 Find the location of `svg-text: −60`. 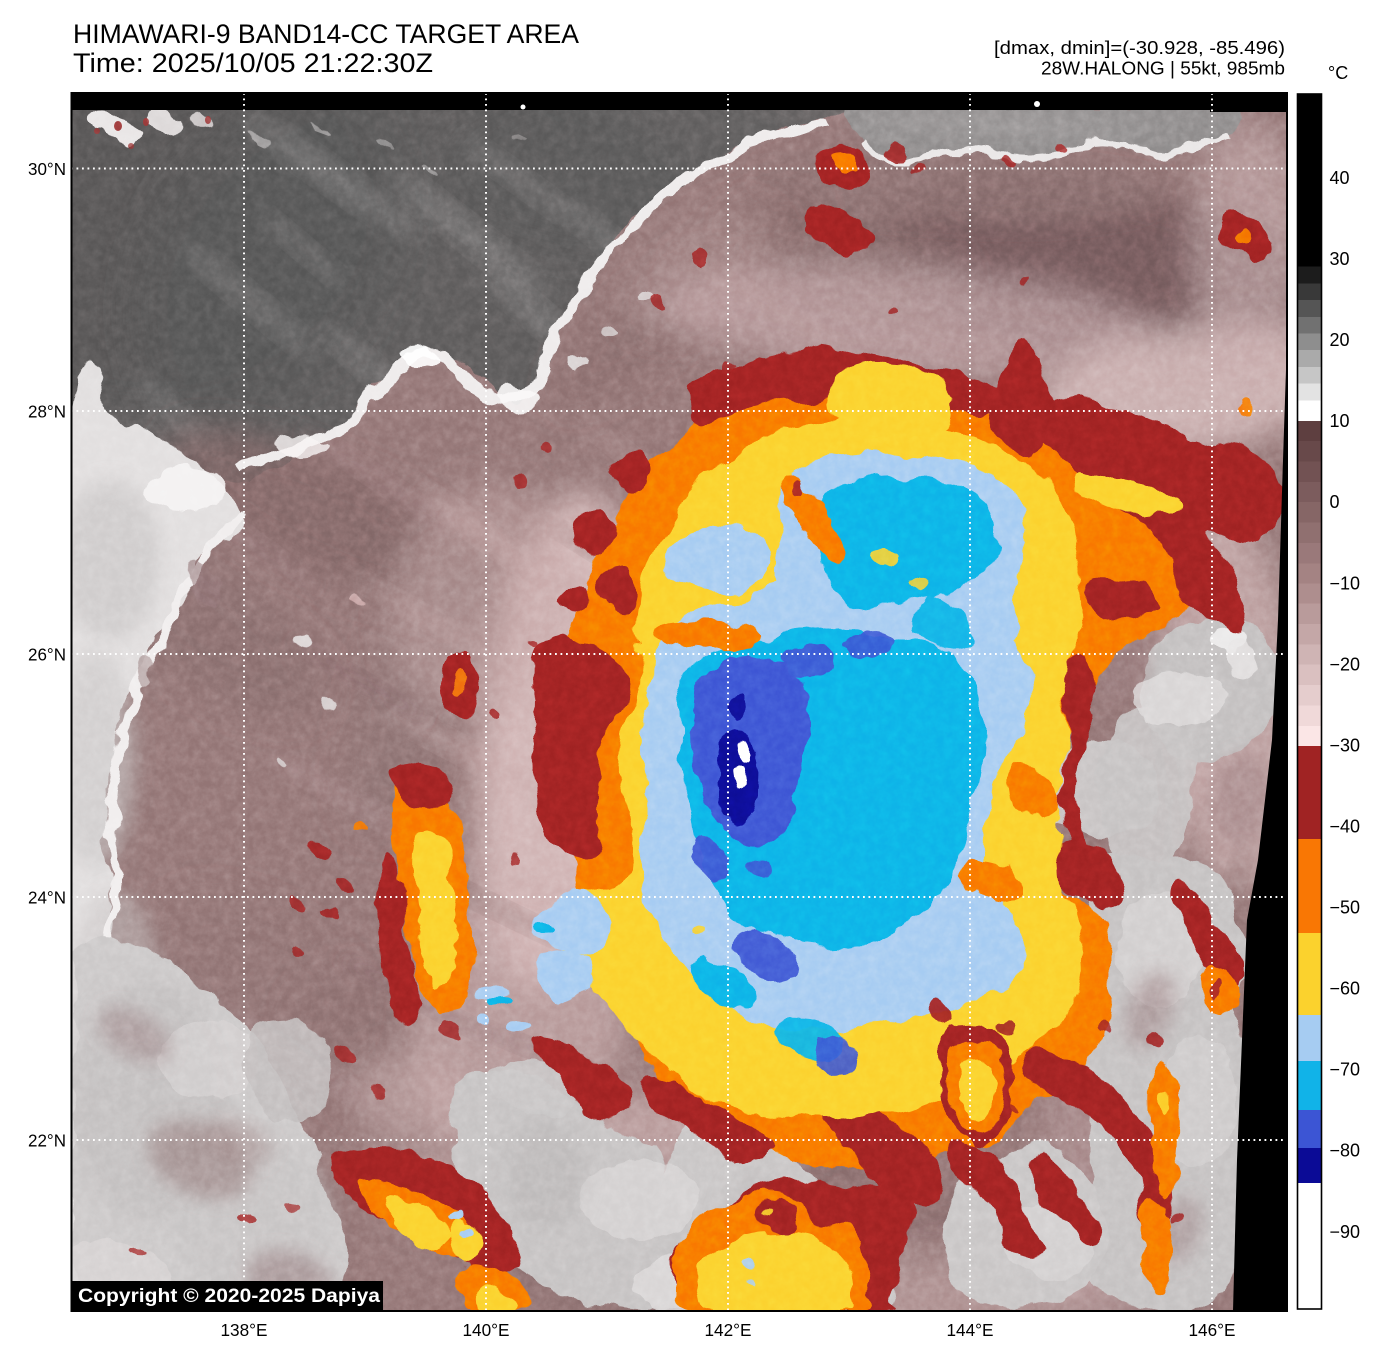

svg-text: −60 is located at coordinates (1345, 989).